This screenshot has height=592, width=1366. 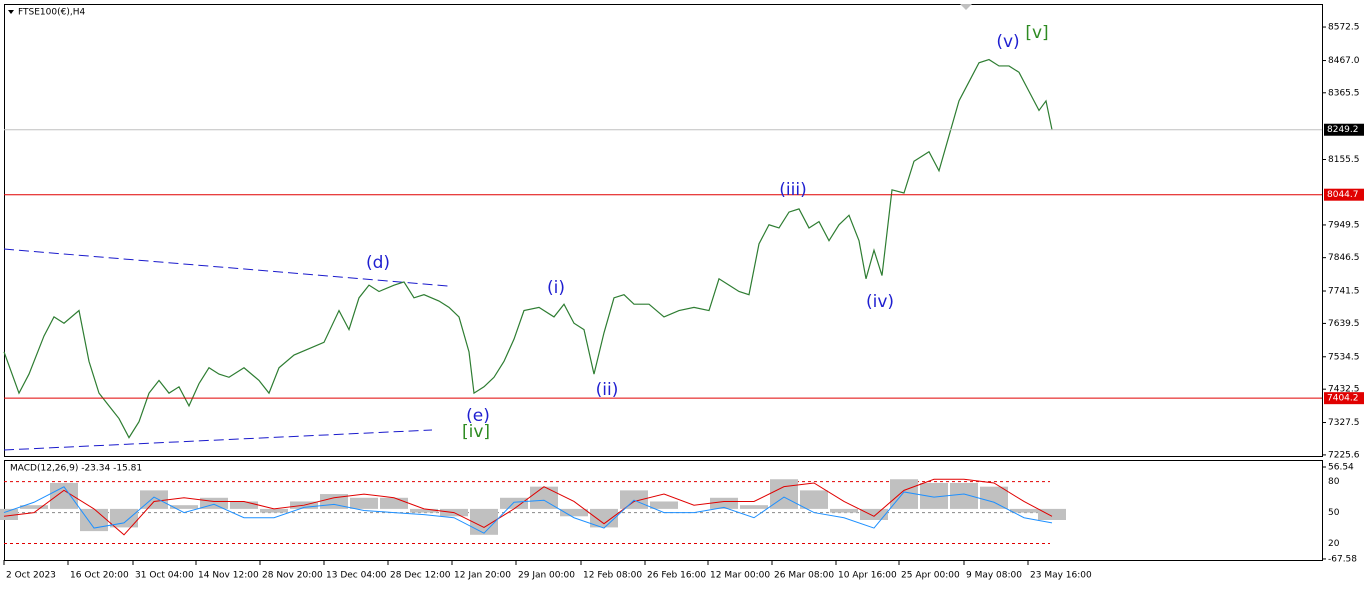 I want to click on y-tick-label: 56.54, so click(x=1341, y=468).